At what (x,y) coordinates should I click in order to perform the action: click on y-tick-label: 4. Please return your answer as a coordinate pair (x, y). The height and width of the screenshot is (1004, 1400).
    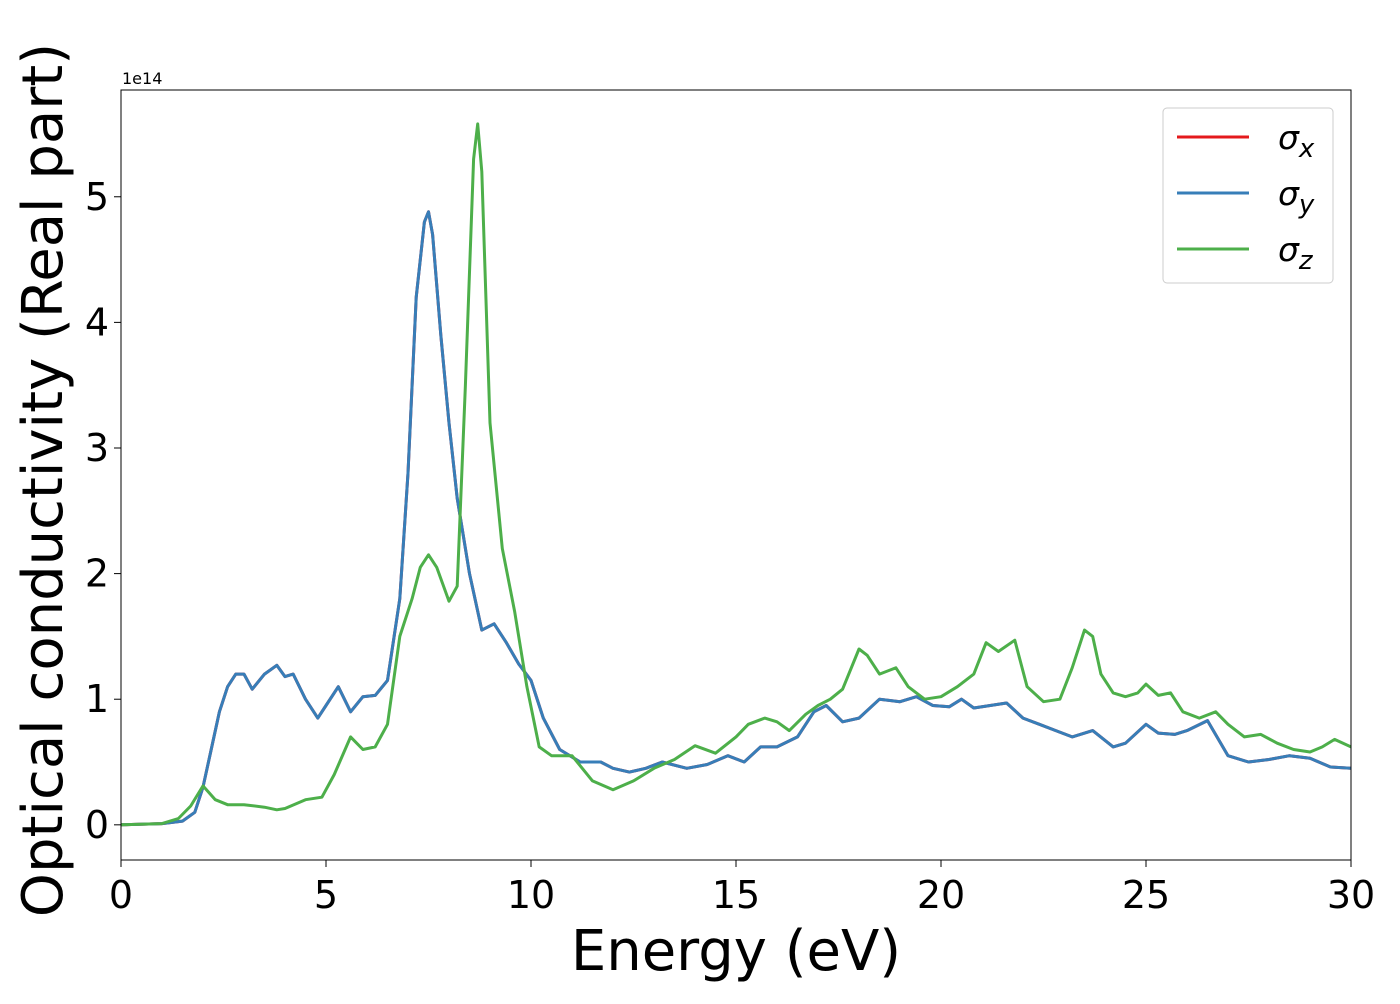
    Looking at the image, I should click on (97, 322).